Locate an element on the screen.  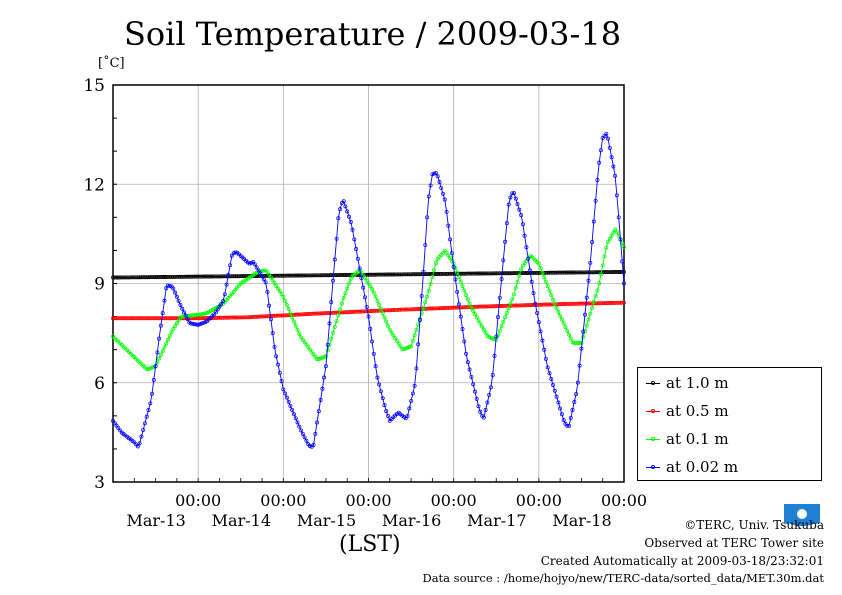
y-tick-label: 9 is located at coordinates (99, 285).